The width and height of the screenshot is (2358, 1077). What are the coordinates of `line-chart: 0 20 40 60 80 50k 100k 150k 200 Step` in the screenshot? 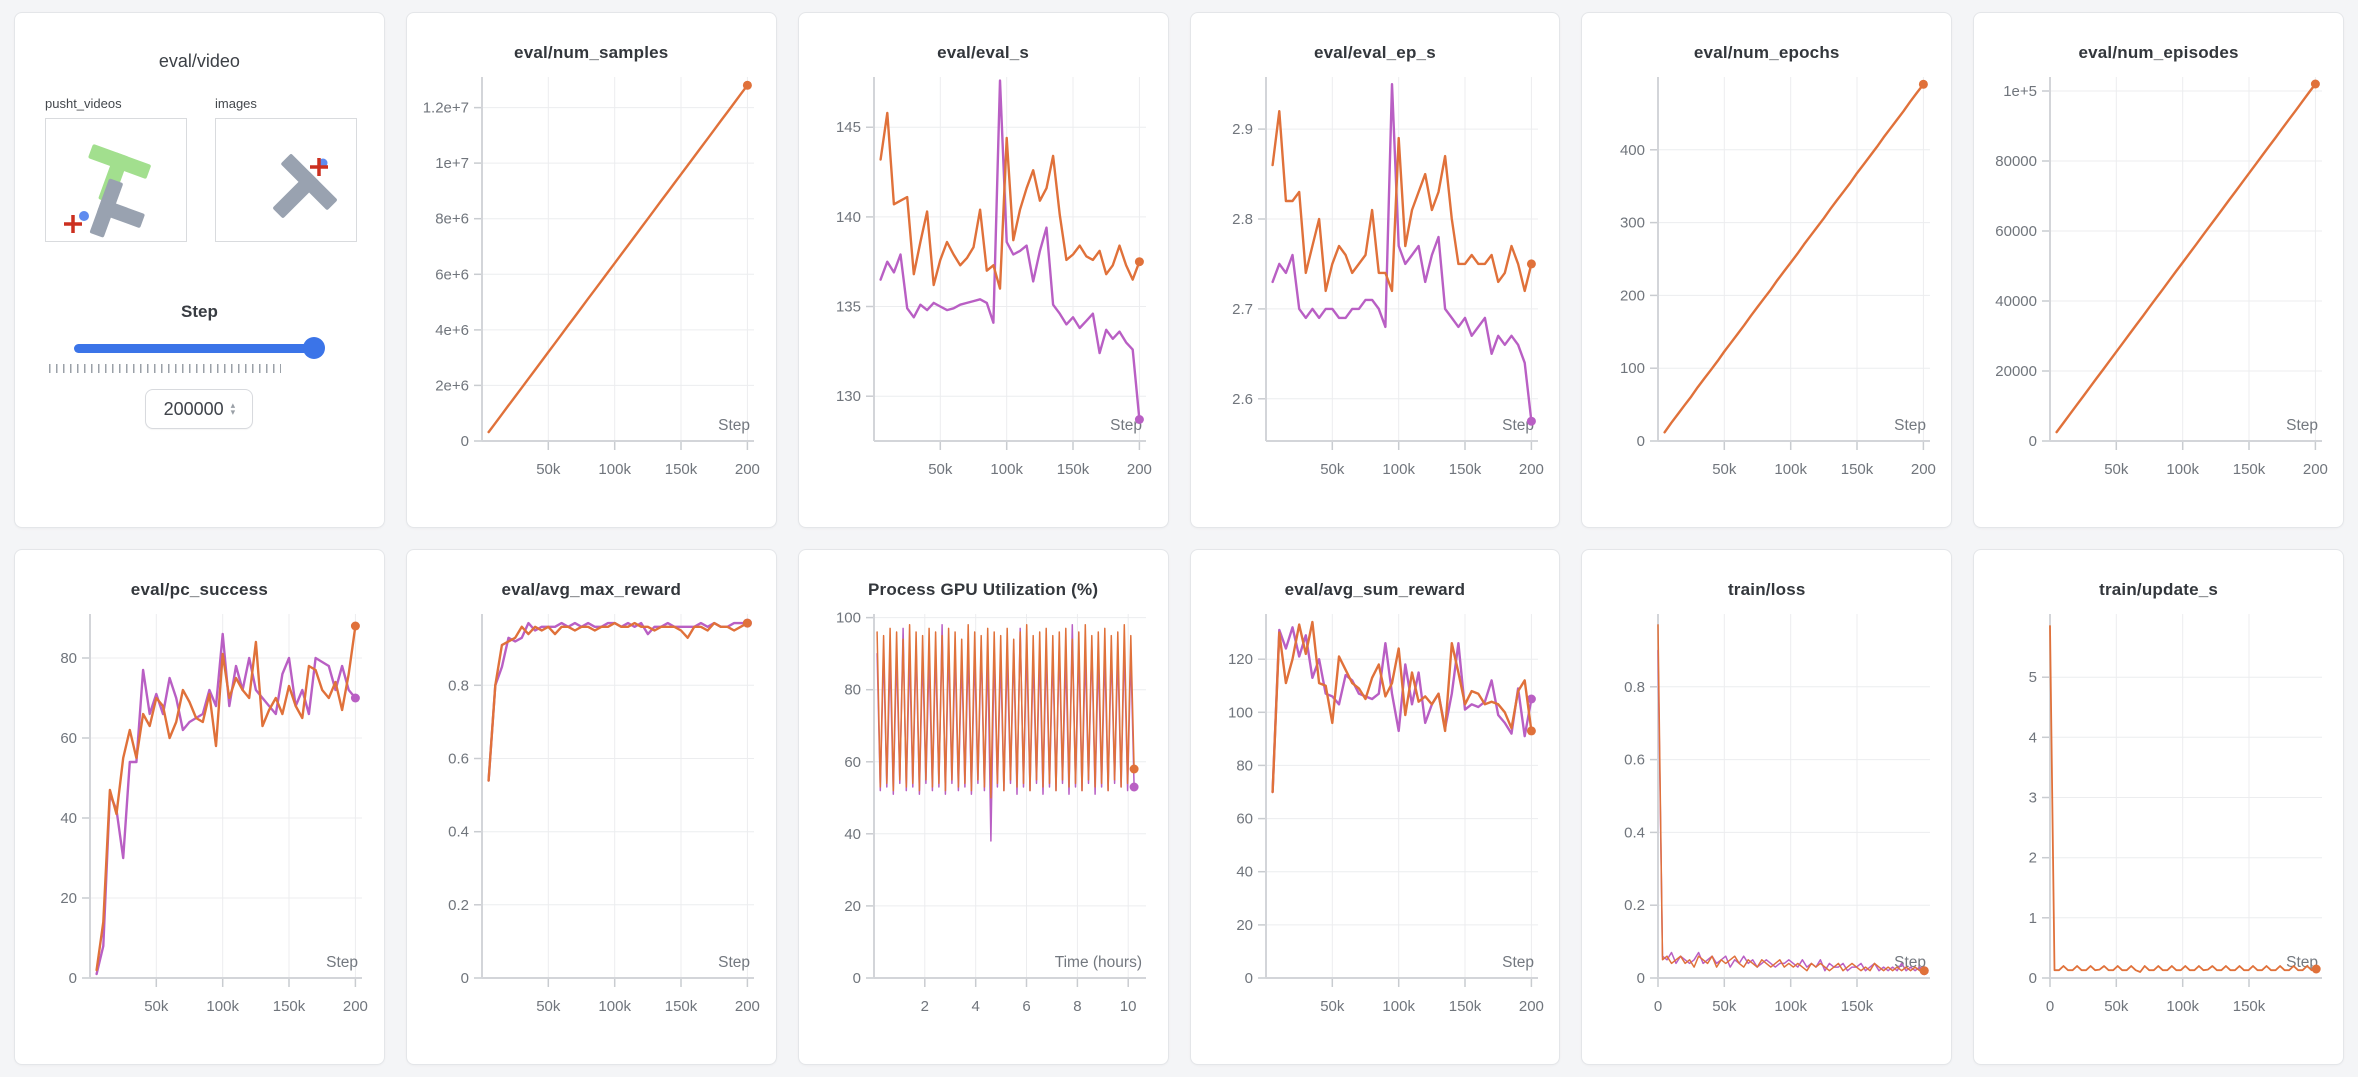 It's located at (199, 822).